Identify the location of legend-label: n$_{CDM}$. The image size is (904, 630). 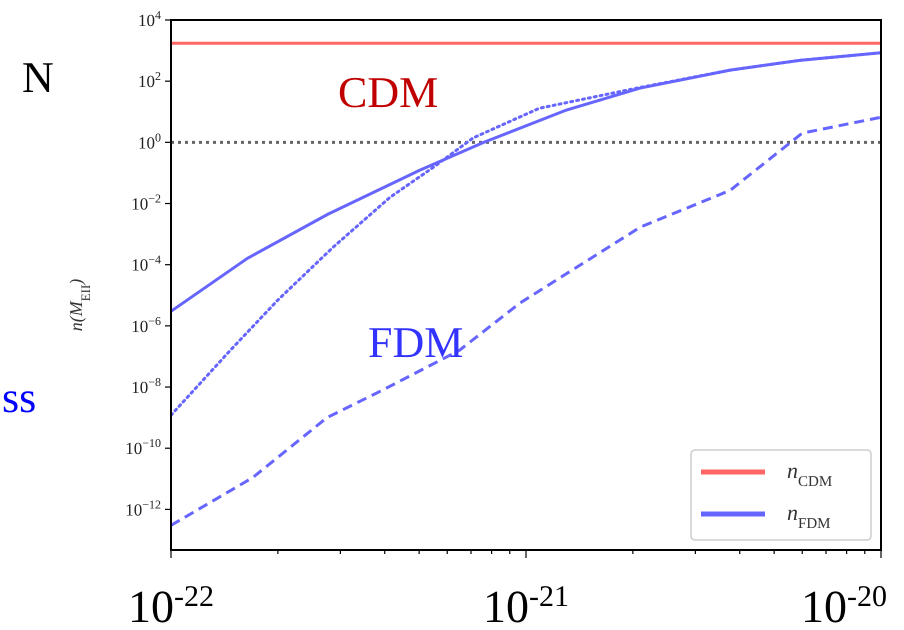
(809, 474).